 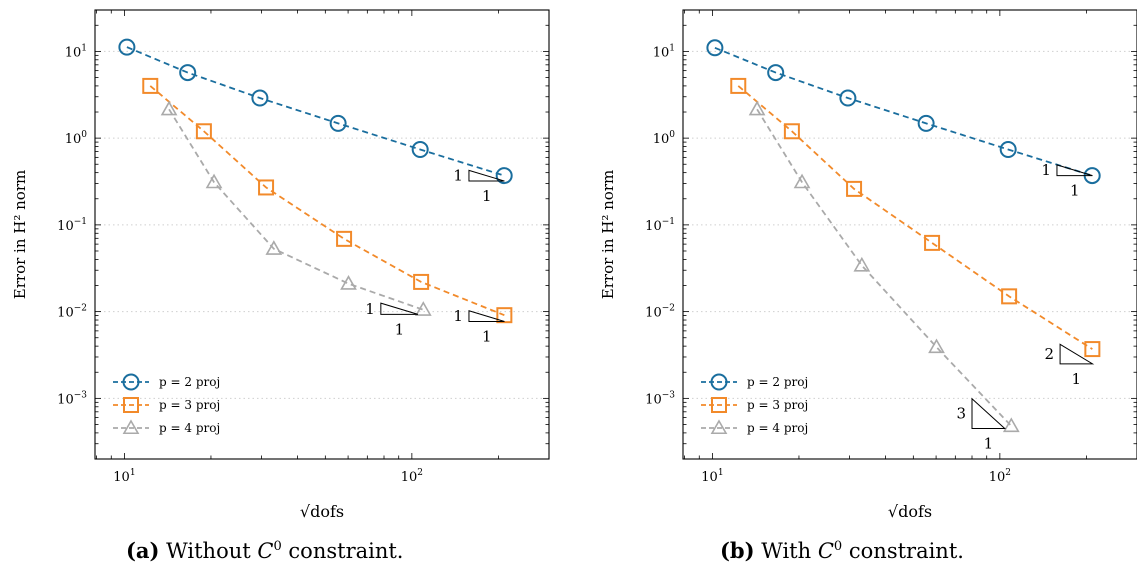 I want to click on caption-b-sup: 0, so click(x=838, y=546).